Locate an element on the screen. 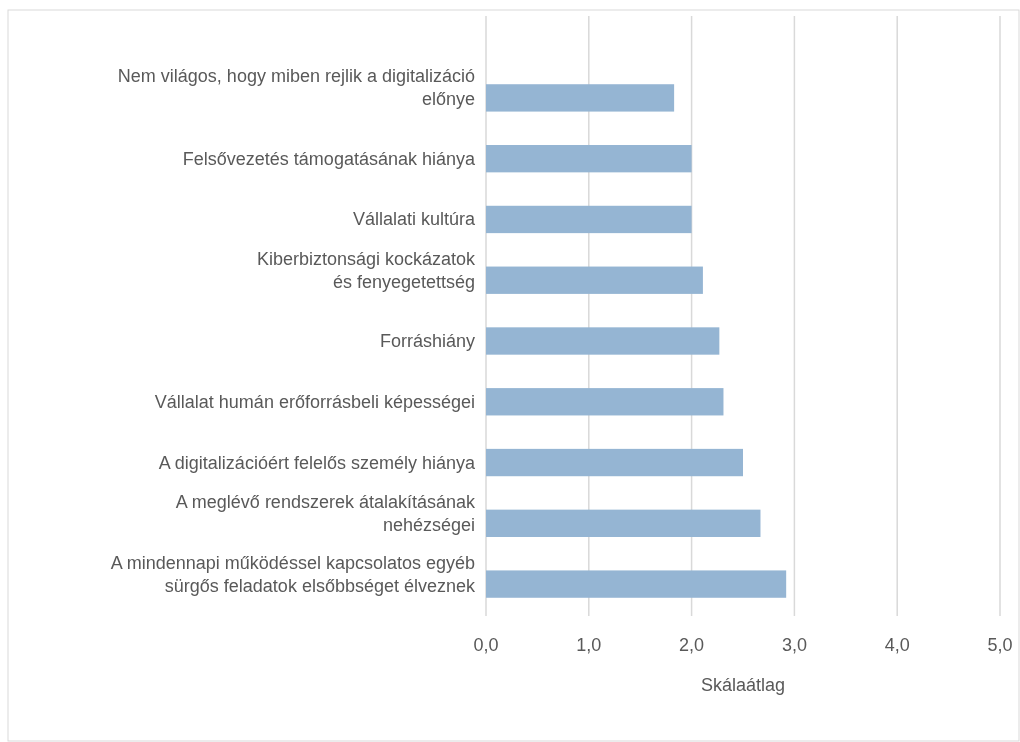  y-tick-label: Felsővezetés támogatásának hiánya is located at coordinates (329, 158).